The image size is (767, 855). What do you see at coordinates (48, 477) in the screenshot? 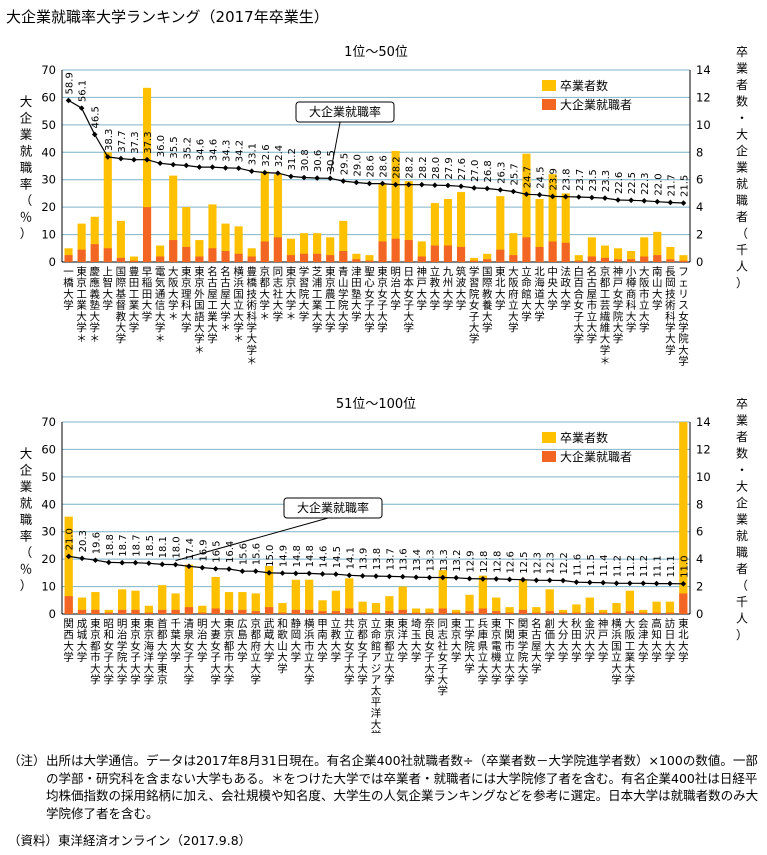
I see `y-tick-label: 50` at bounding box center [48, 477].